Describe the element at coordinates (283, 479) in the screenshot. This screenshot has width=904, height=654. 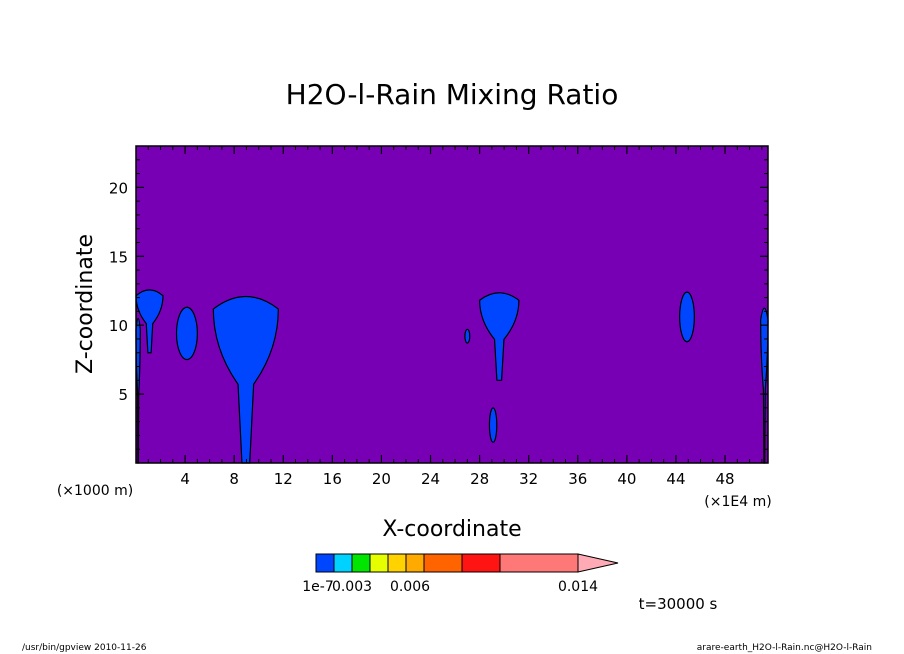
I see `x-tick-label: 12` at that location.